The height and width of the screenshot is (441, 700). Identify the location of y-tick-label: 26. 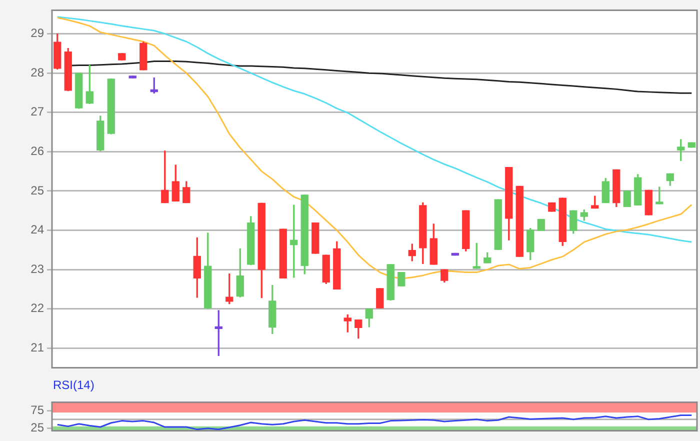
(37, 151).